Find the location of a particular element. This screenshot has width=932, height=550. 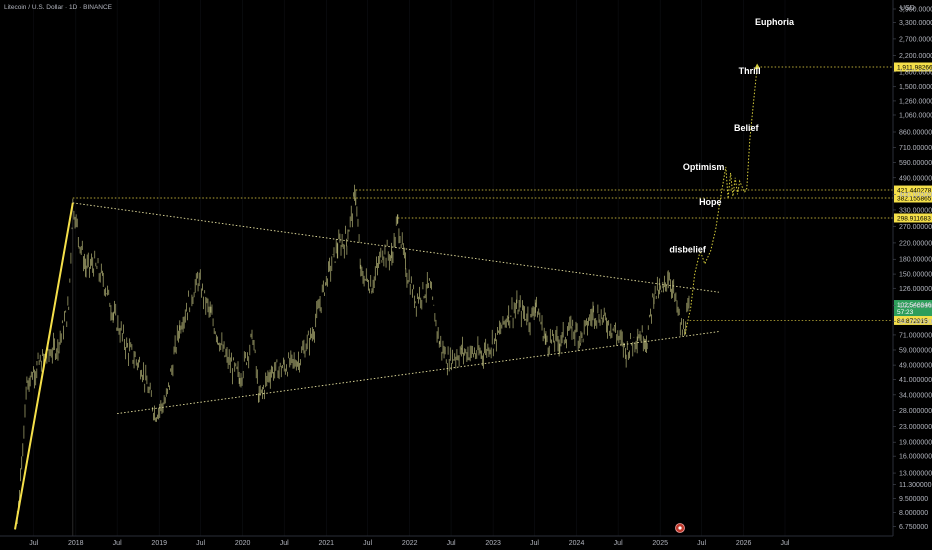

phase-label: Thrill is located at coordinates (750, 71).